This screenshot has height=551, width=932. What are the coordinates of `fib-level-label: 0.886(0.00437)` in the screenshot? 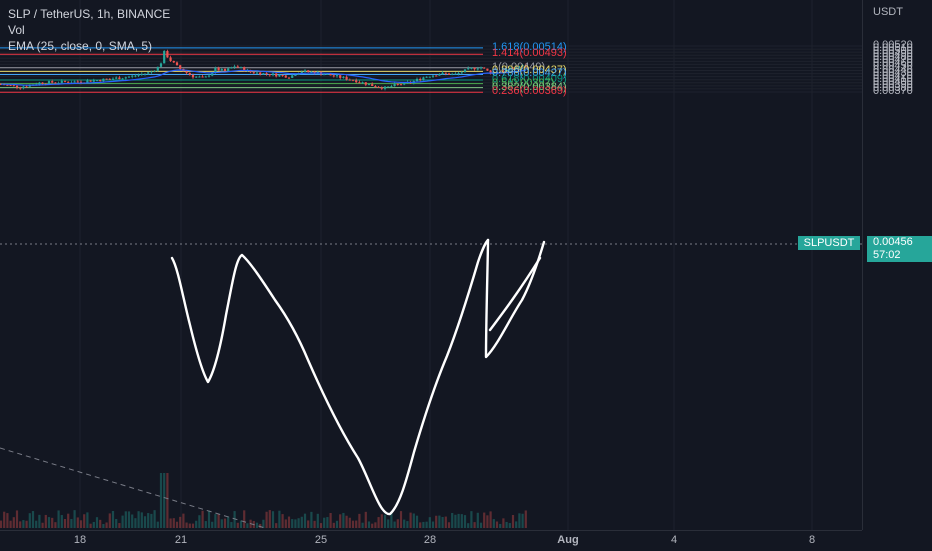 It's located at (529, 70).